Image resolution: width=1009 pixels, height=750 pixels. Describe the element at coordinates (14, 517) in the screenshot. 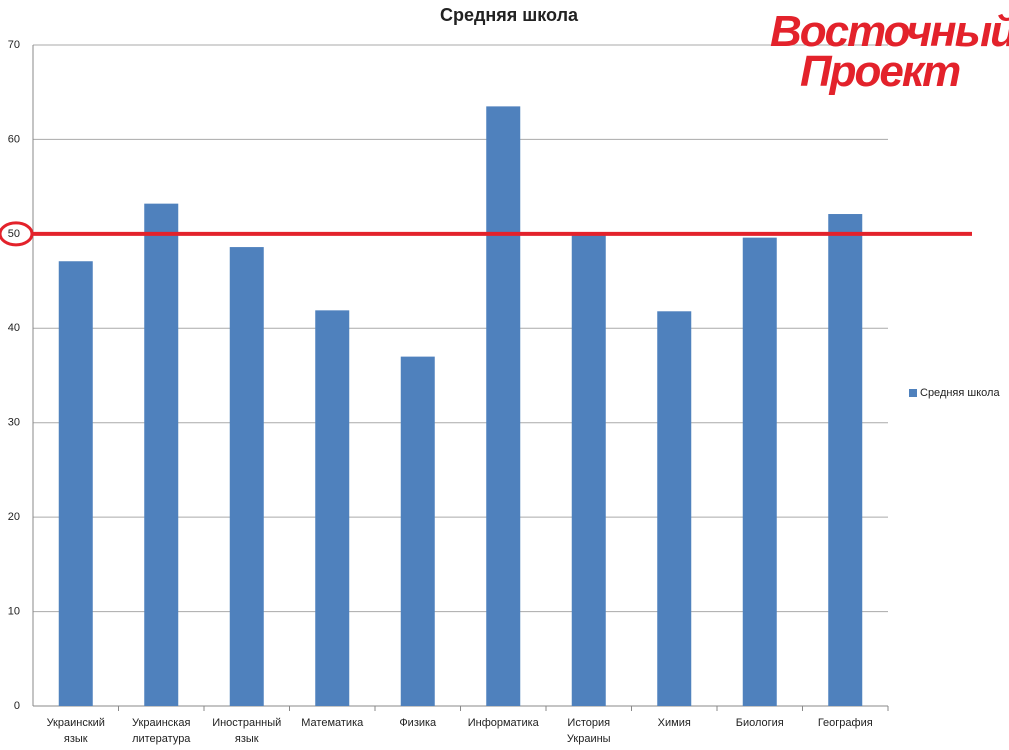

I see `y-tick-label: 20` at that location.